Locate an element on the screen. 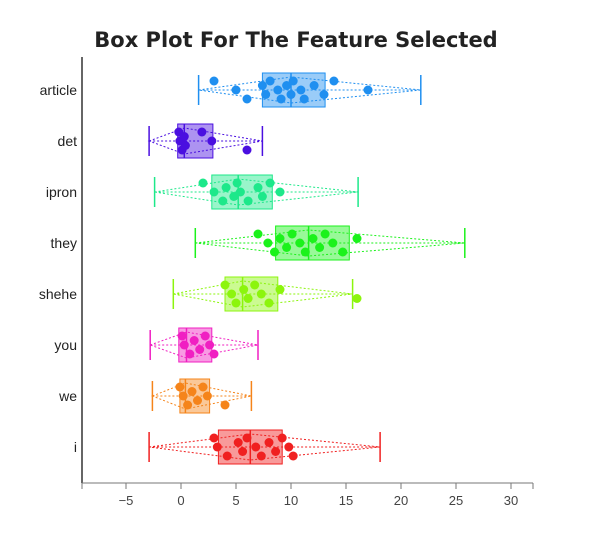 This screenshot has height=538, width=592. category-label: ipron is located at coordinates (61, 192).